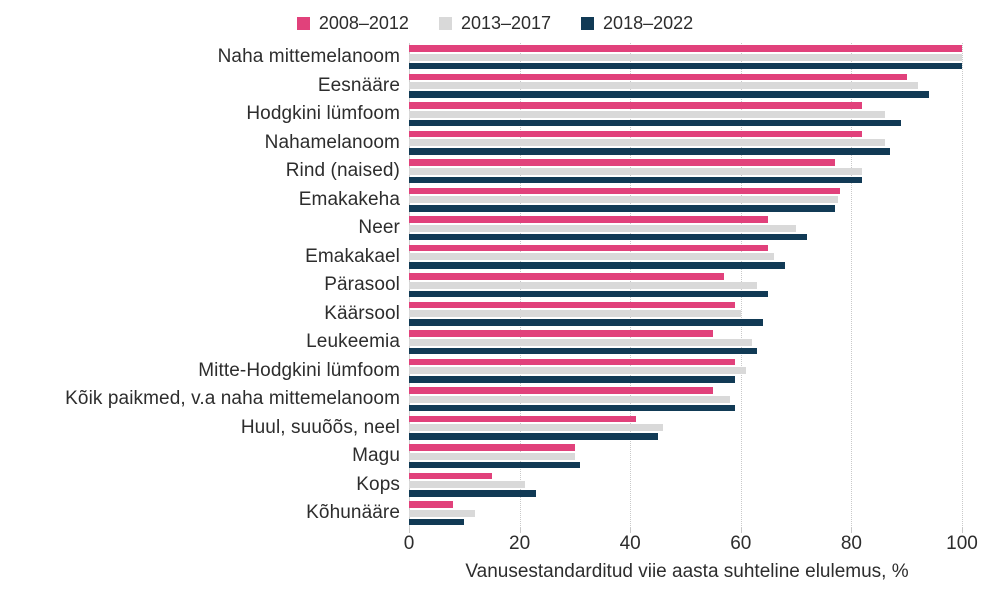 This screenshot has width=990, height=606. What do you see at coordinates (494, 23) in the screenshot?
I see `legend-item-2013-2017: 2013–2017` at bounding box center [494, 23].